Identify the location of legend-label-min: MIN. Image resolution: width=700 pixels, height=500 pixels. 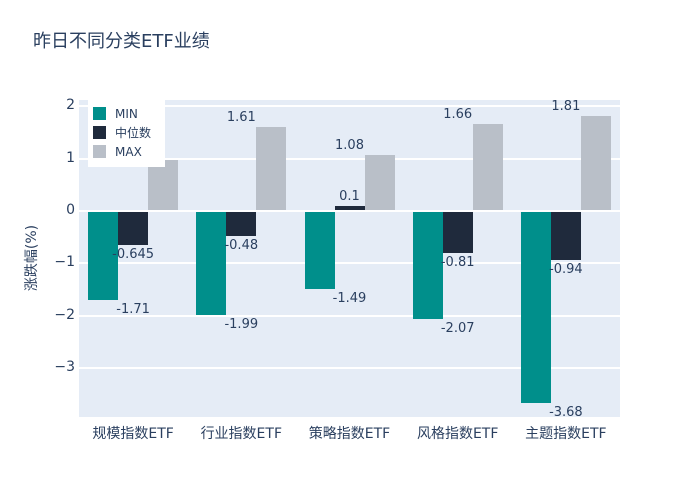
(126, 113).